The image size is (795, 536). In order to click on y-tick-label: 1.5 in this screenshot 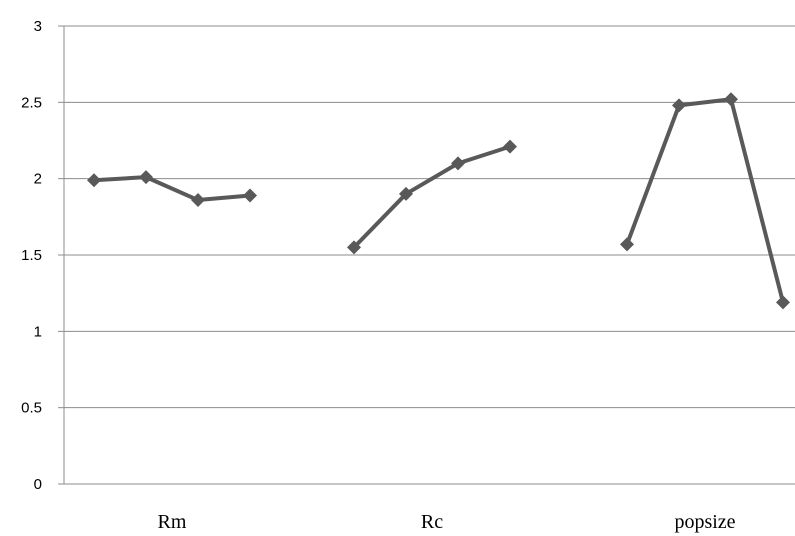, I will do `click(31, 255)`.